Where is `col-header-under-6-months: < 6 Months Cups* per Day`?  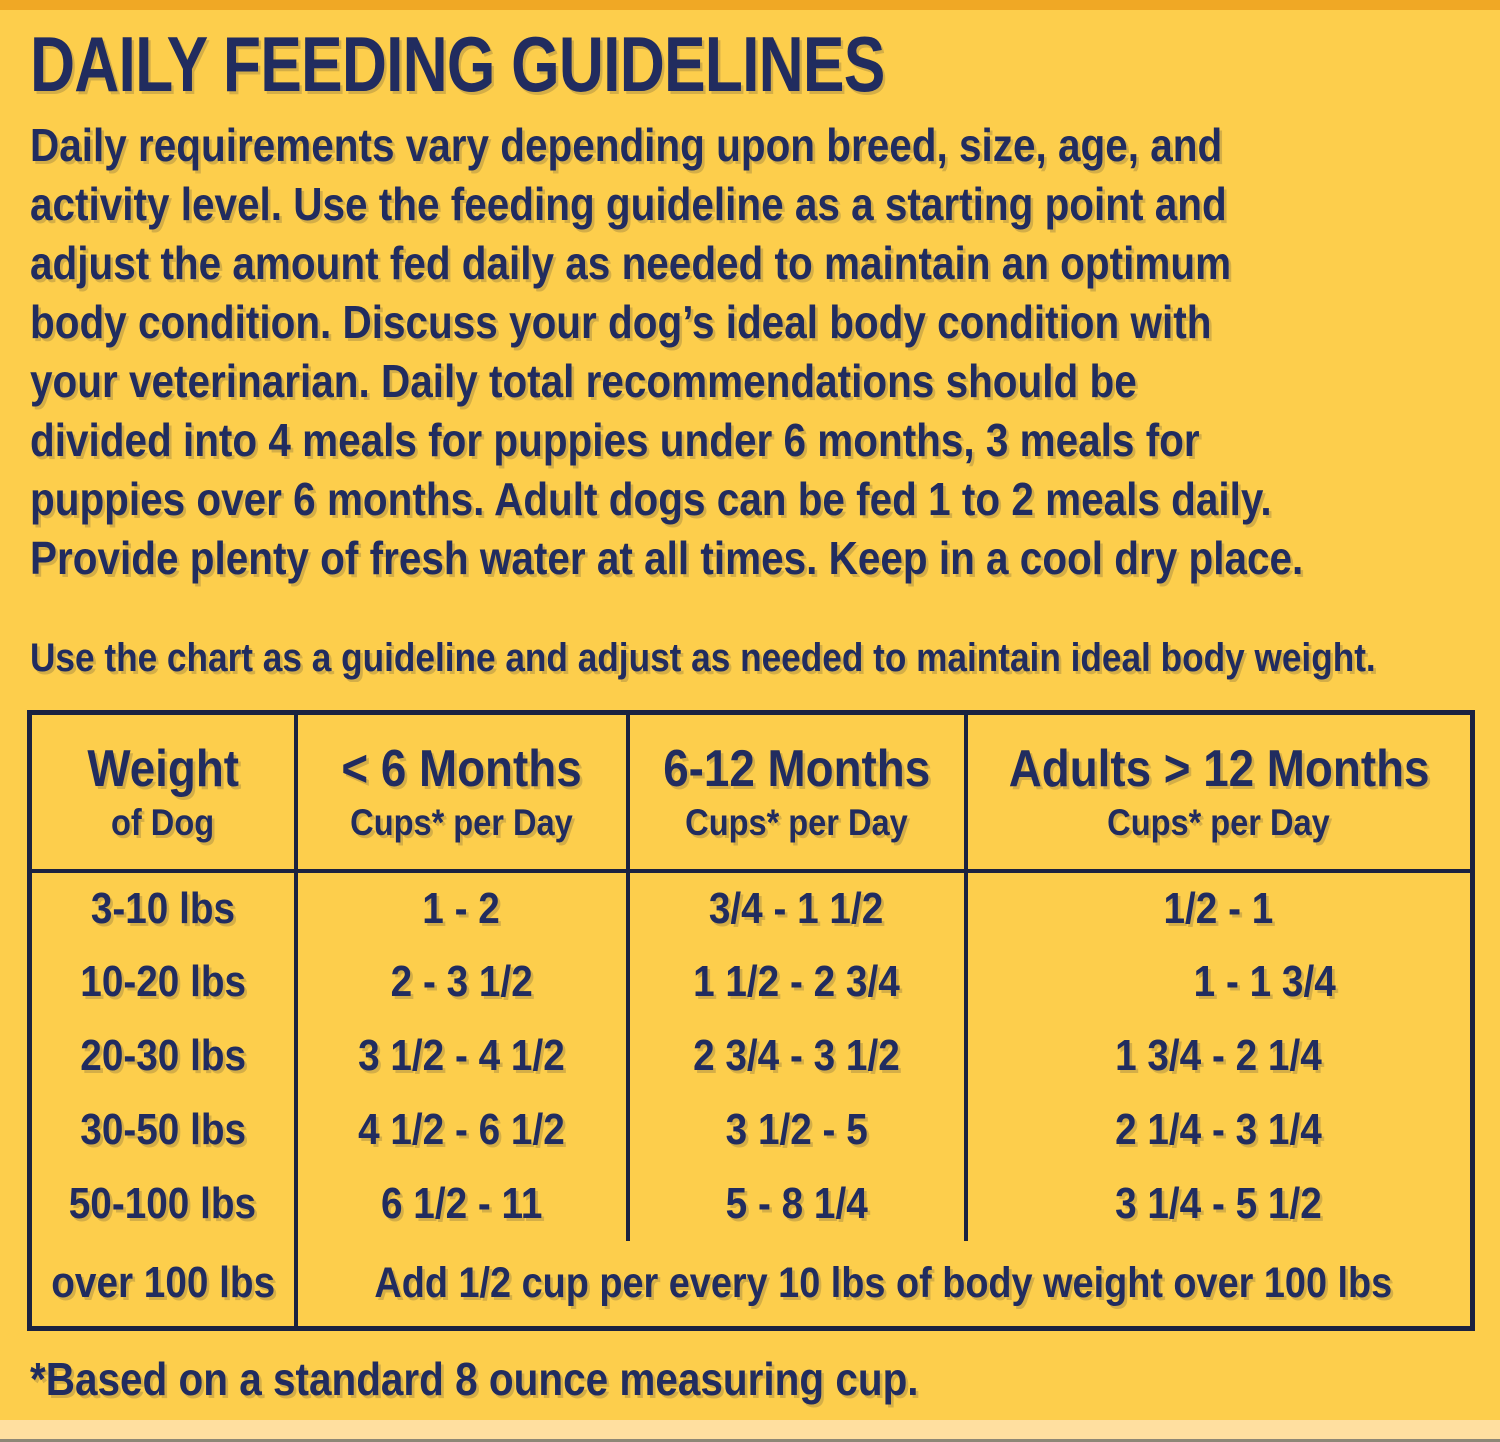 col-header-under-6-months: < 6 Months Cups* per Day is located at coordinates (460, 792).